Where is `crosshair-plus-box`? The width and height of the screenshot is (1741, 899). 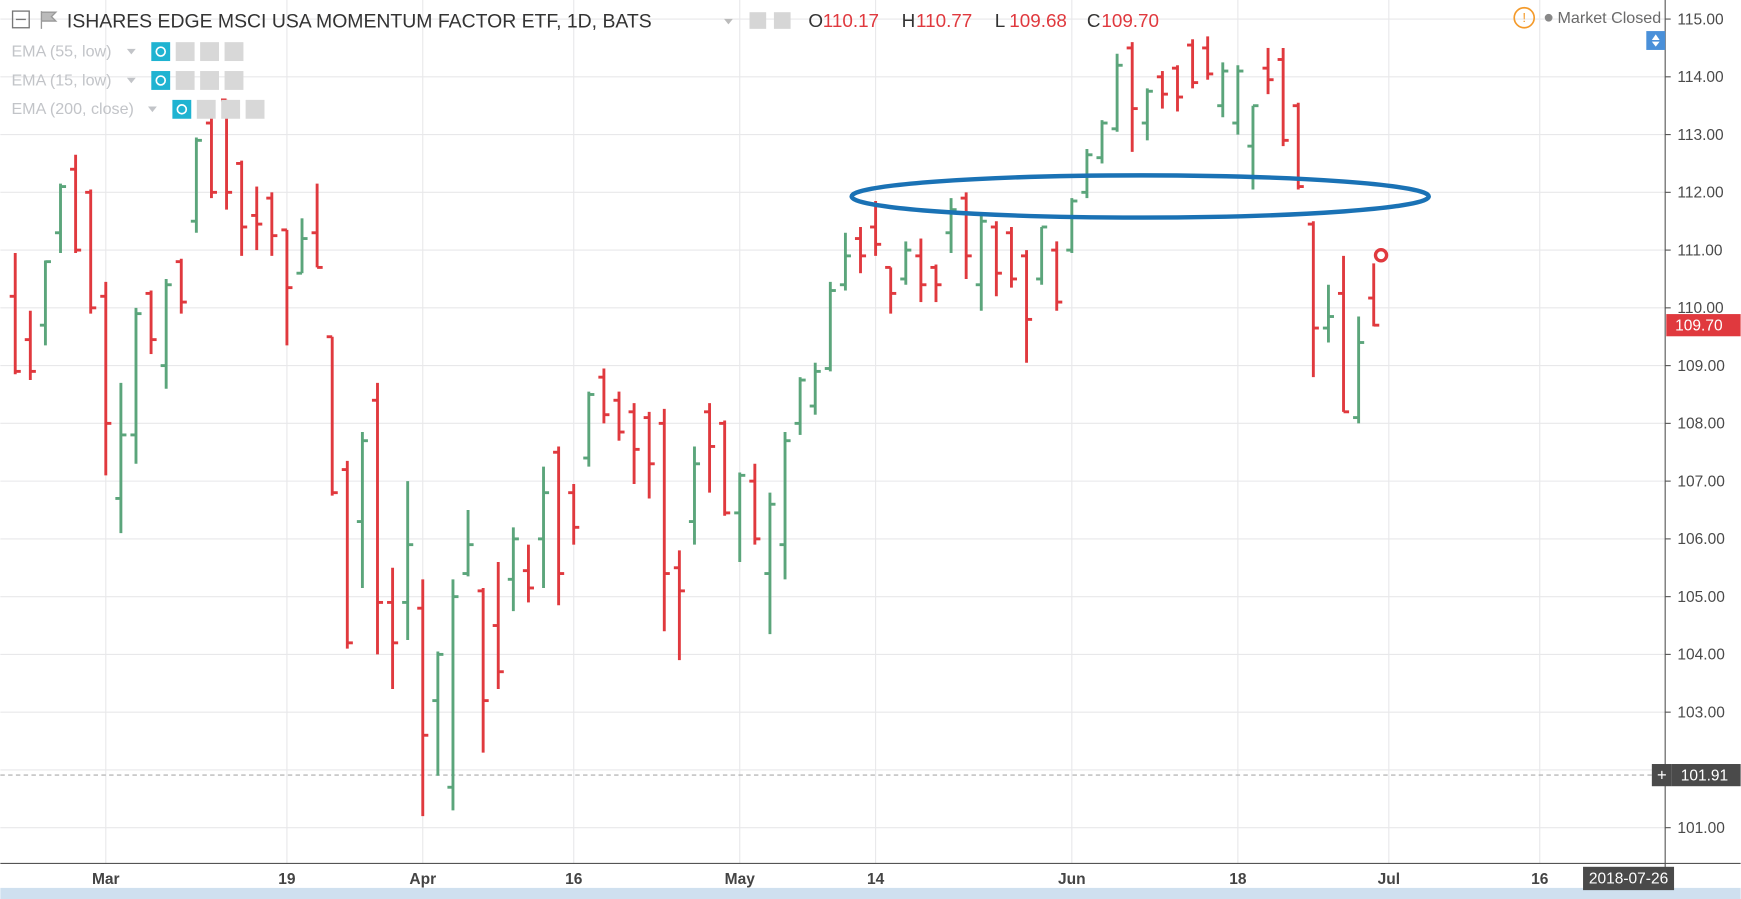 crosshair-plus-box is located at coordinates (1661, 775).